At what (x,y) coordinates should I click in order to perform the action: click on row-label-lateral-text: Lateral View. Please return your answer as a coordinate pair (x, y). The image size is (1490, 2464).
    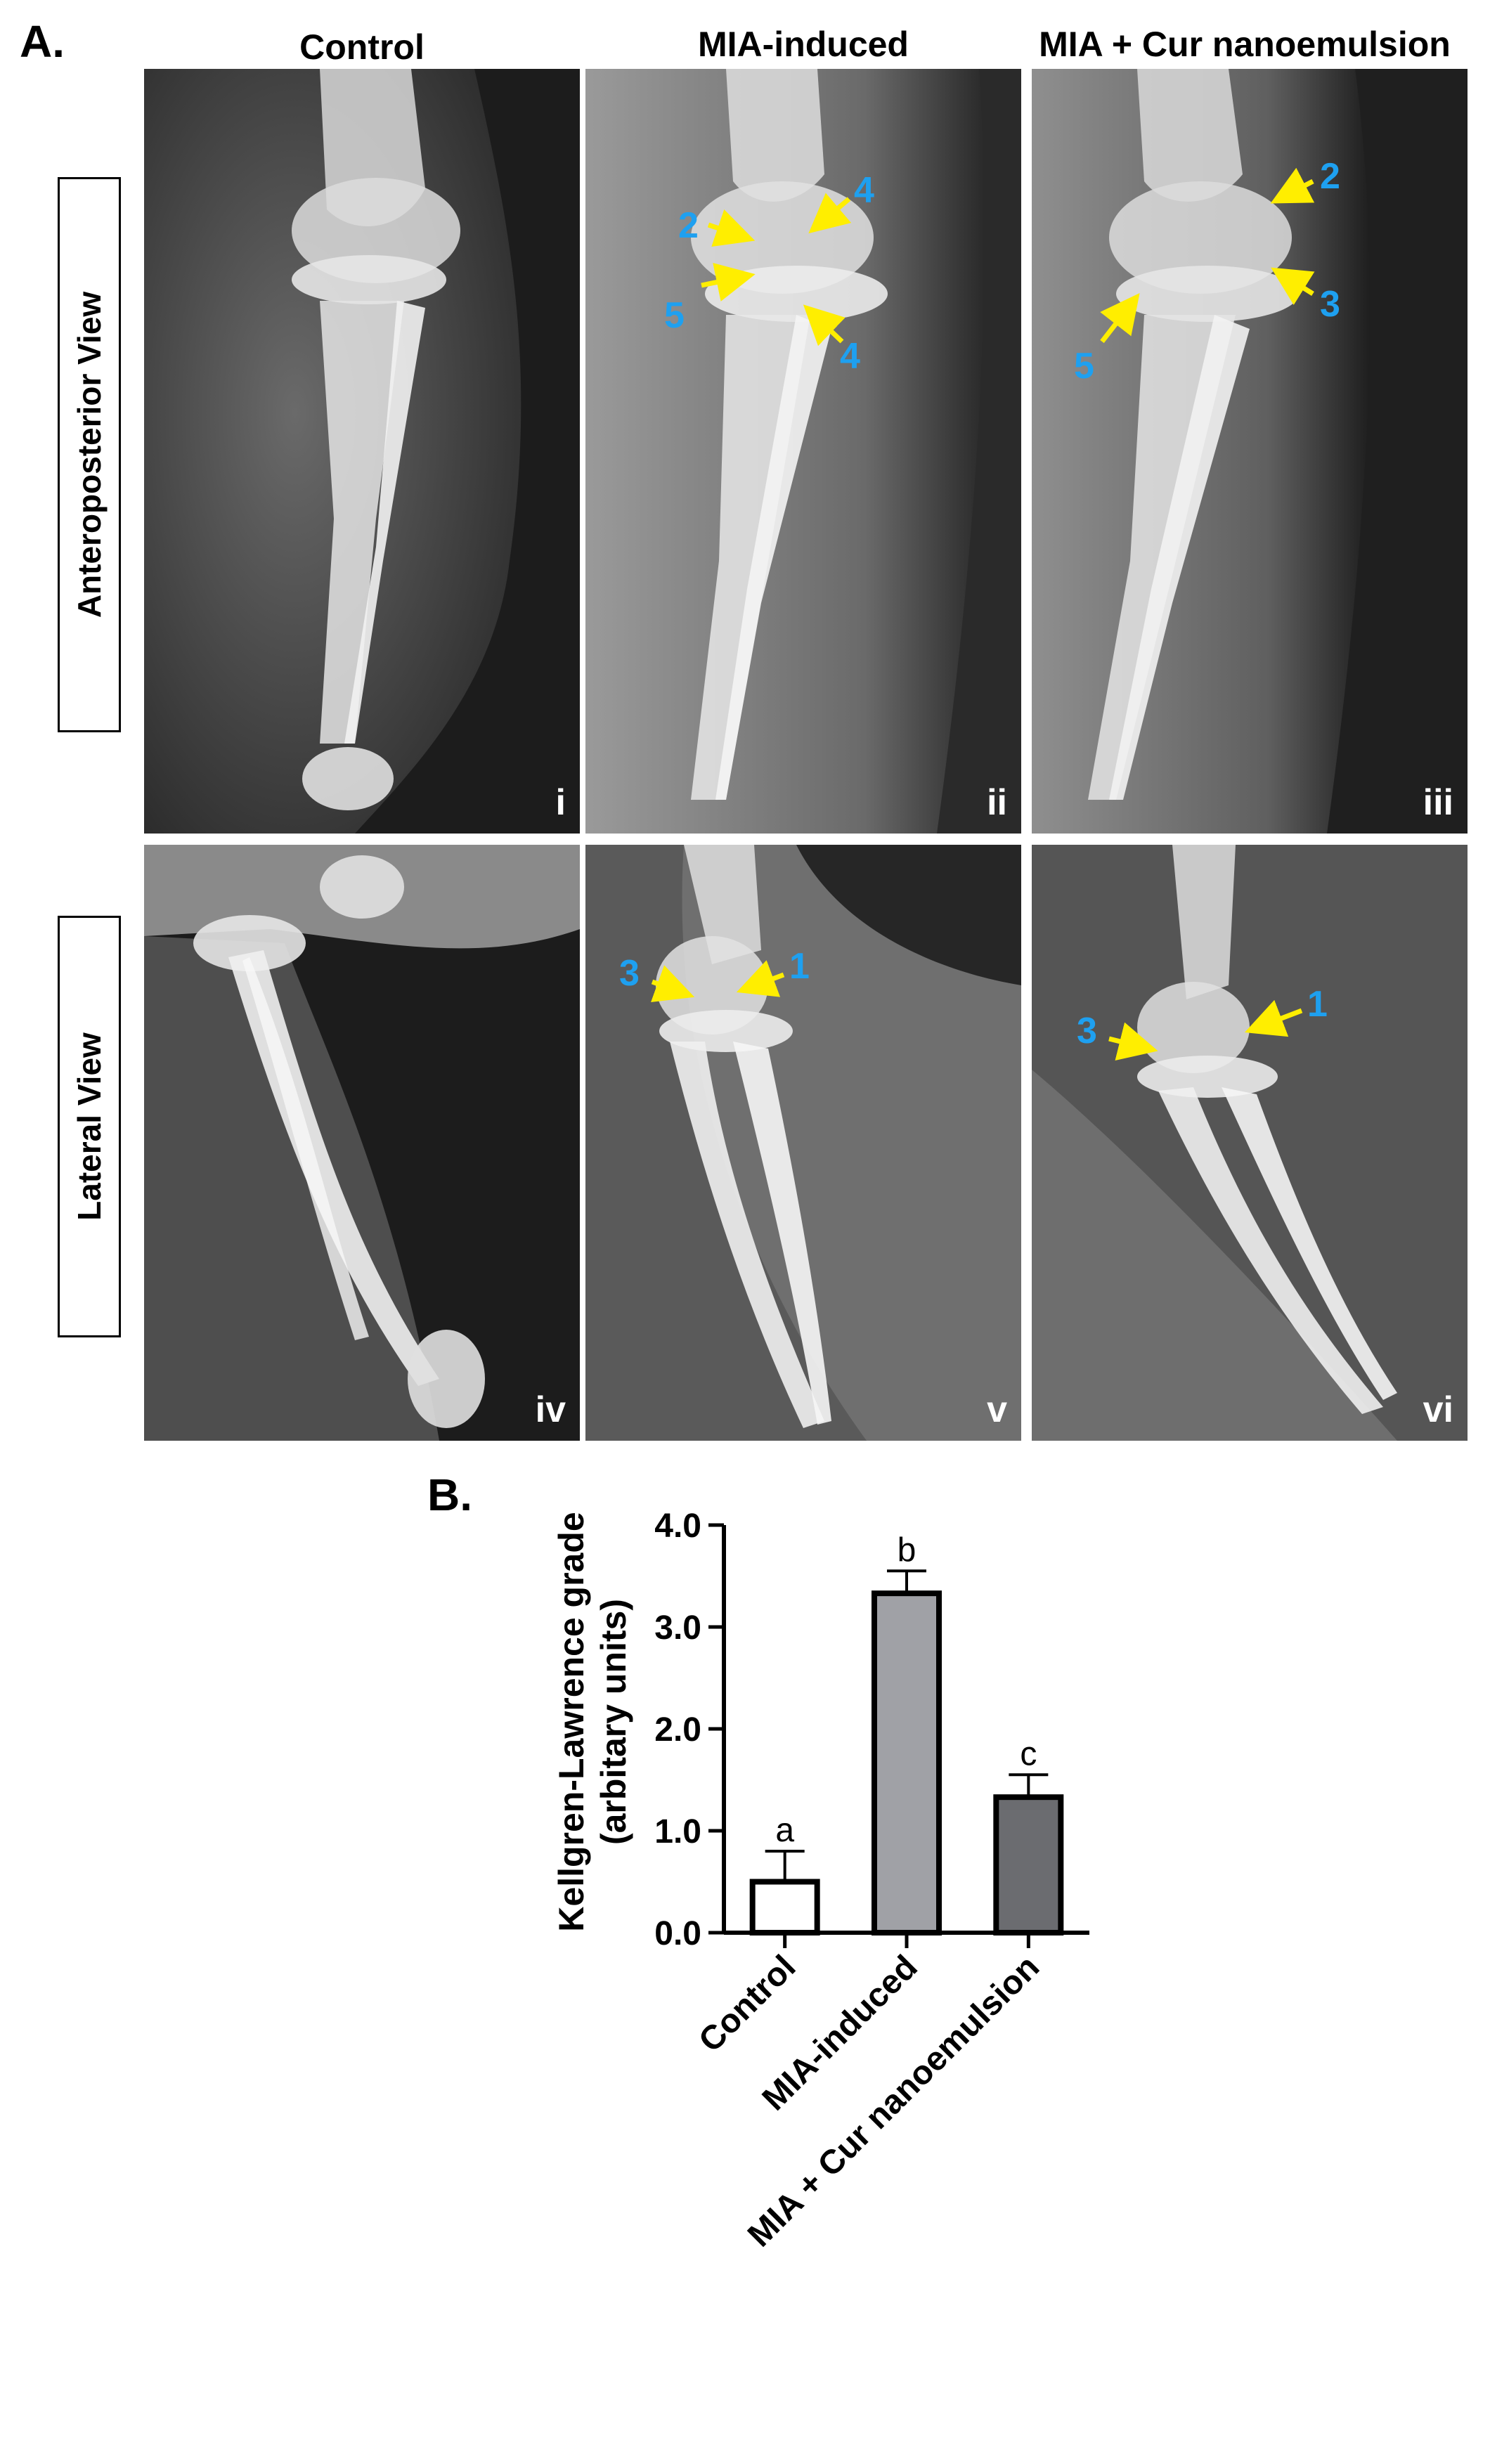
    Looking at the image, I should click on (89, 1127).